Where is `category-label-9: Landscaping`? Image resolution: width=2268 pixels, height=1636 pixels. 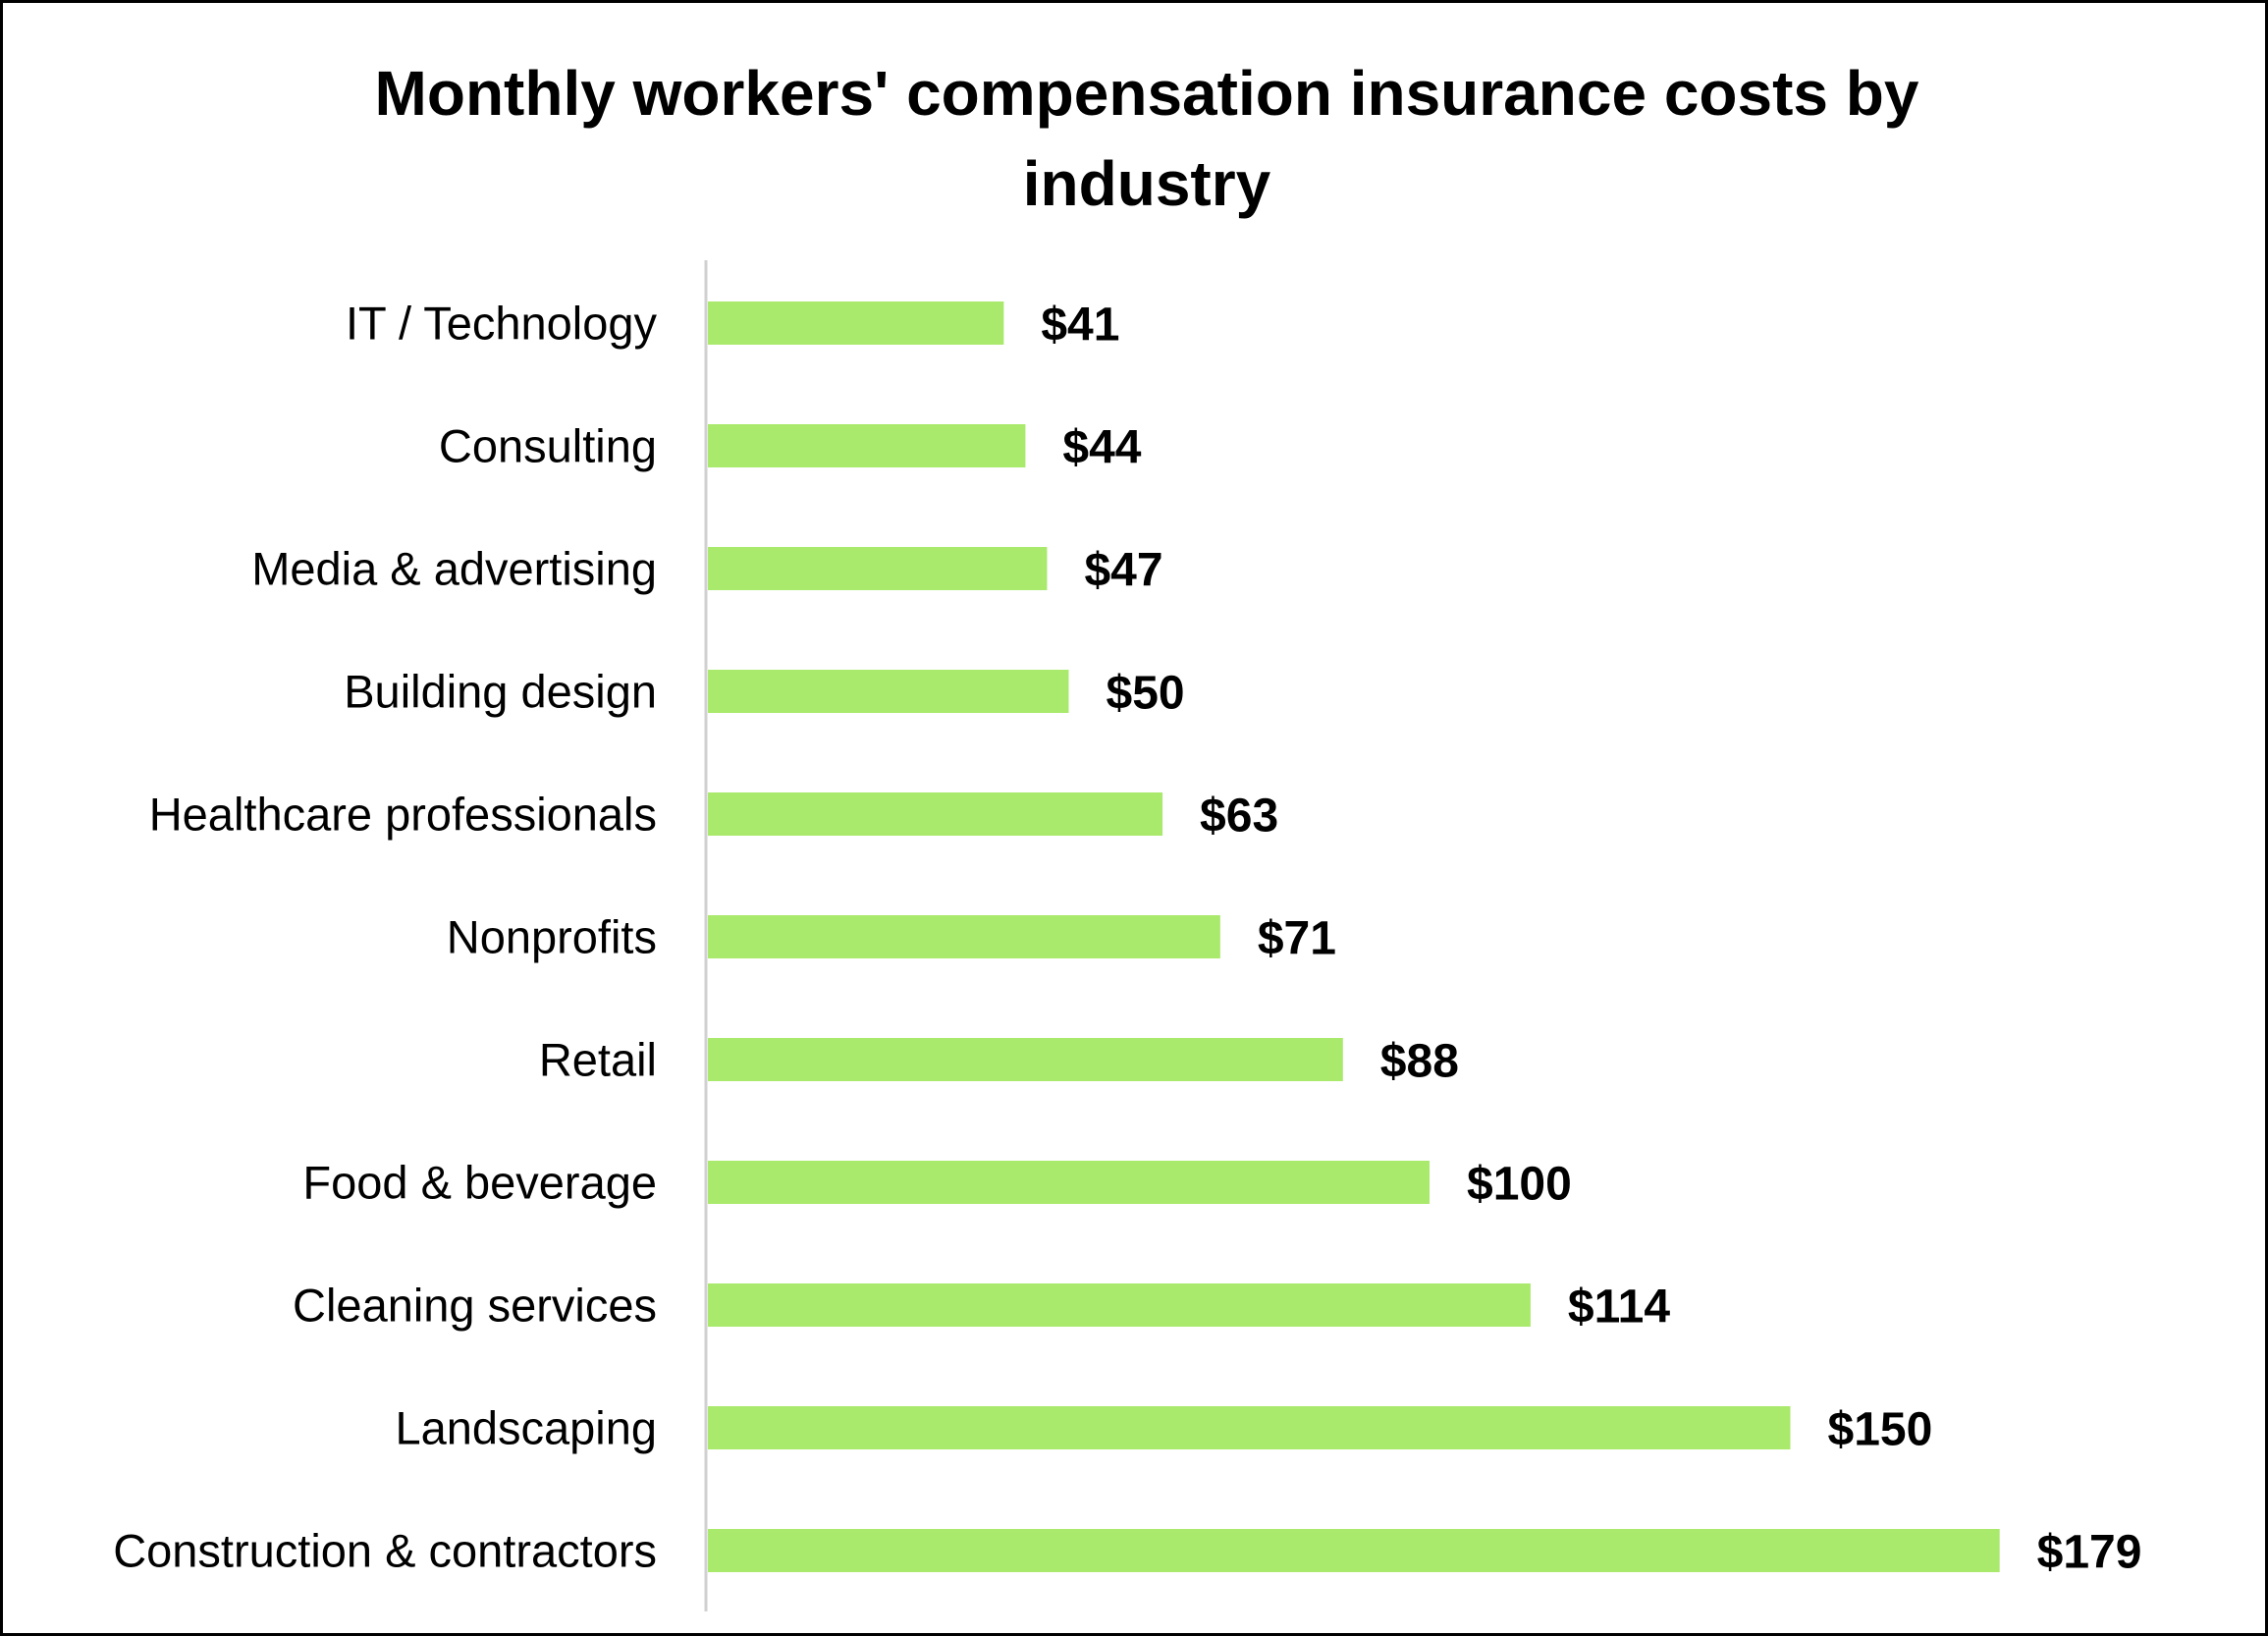 category-label-9: Landscaping is located at coordinates (526, 1428).